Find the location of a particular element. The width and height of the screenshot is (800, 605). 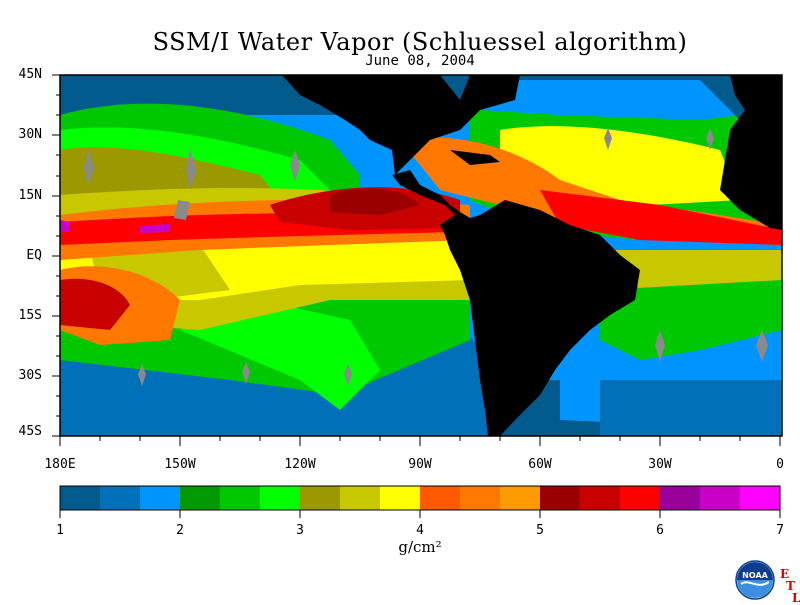

lon-label: 60W is located at coordinates (540, 464).